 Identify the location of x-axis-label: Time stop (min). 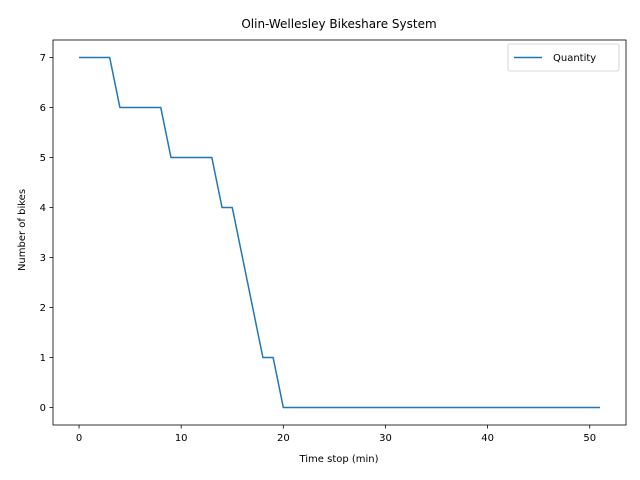
(338, 459).